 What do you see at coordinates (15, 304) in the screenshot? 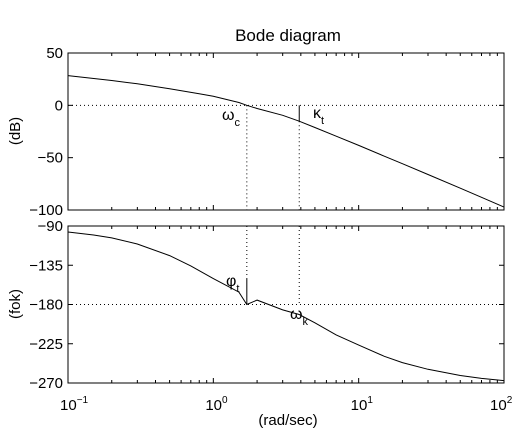
I see `phase-axis-label: (fok)` at bounding box center [15, 304].